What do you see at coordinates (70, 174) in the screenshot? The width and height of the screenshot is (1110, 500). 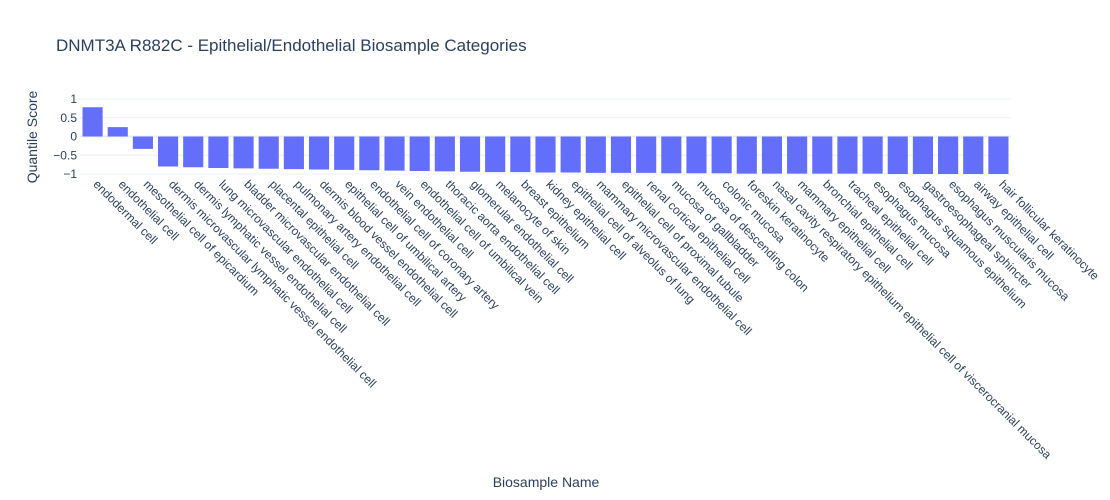 I see `y-tick-label: −1` at bounding box center [70, 174].